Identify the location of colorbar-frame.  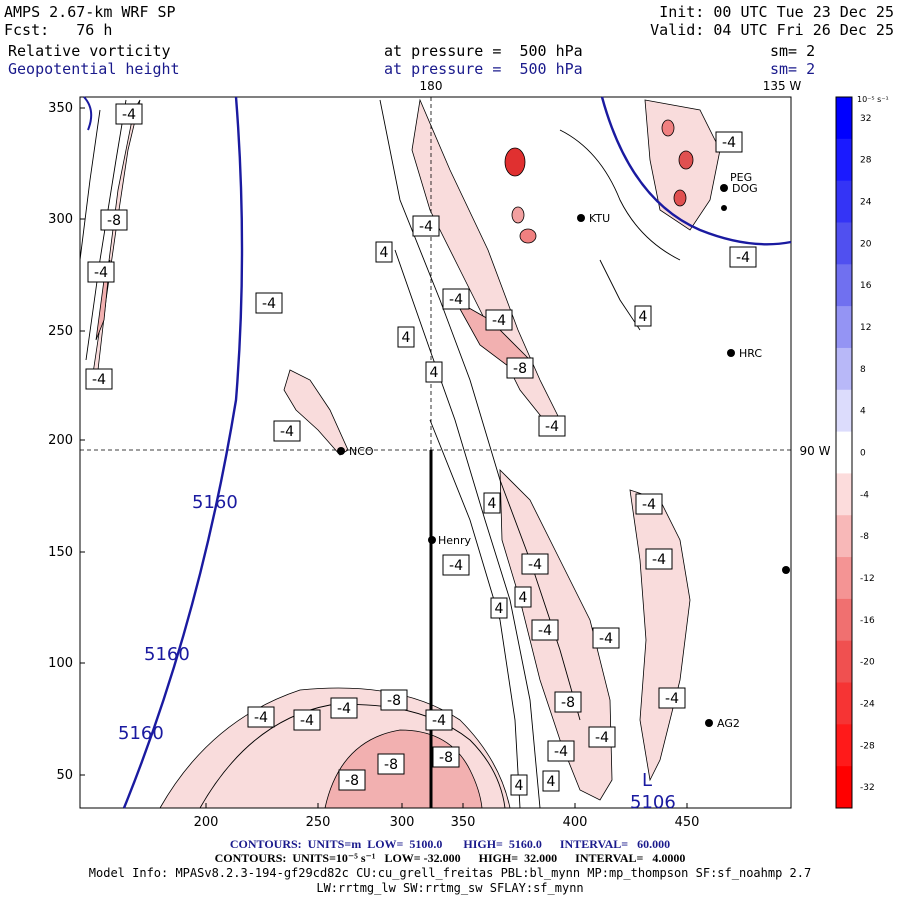
(844, 452).